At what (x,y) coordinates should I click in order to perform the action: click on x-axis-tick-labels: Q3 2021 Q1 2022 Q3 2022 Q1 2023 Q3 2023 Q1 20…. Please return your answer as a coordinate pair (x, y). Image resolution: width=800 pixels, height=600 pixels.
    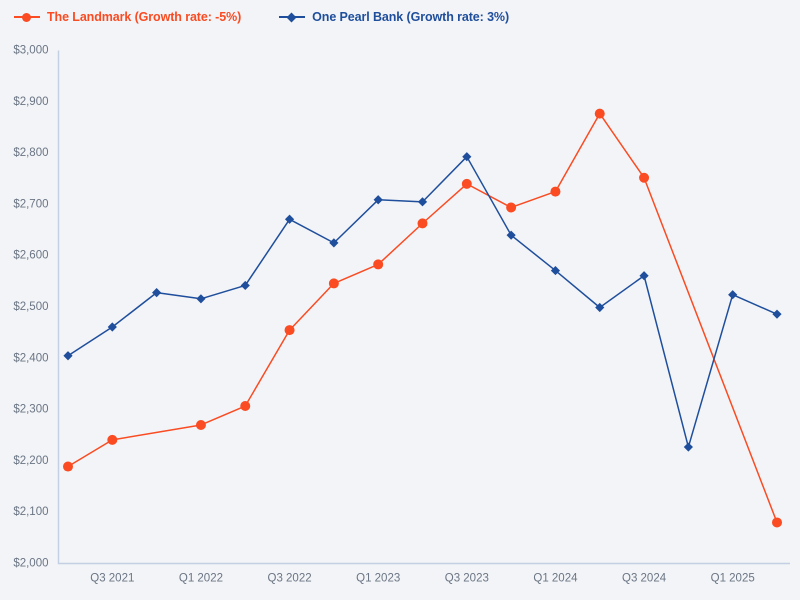
    Looking at the image, I should click on (422, 579).